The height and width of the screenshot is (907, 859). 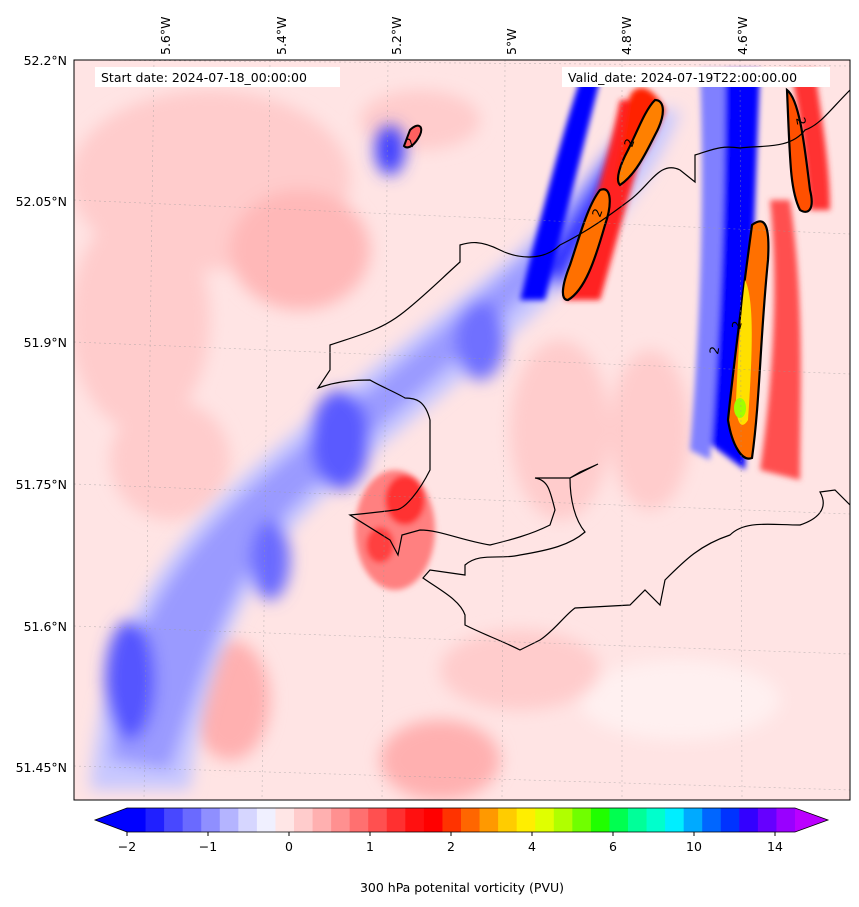 I want to click on colorbar-outline, so click(x=461, y=820).